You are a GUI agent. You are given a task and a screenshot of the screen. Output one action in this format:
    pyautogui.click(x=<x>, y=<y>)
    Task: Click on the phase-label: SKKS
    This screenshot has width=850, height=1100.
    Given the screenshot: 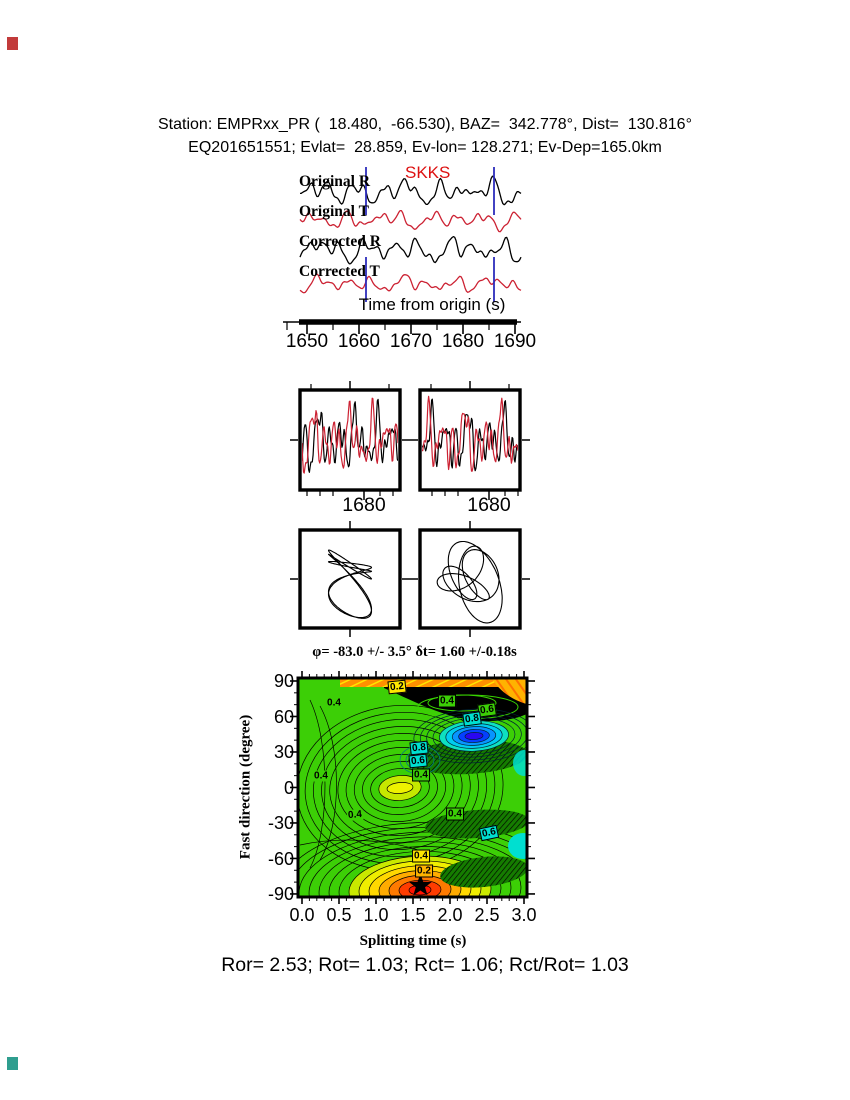 What is the action you would take?
    pyautogui.click(x=428, y=172)
    